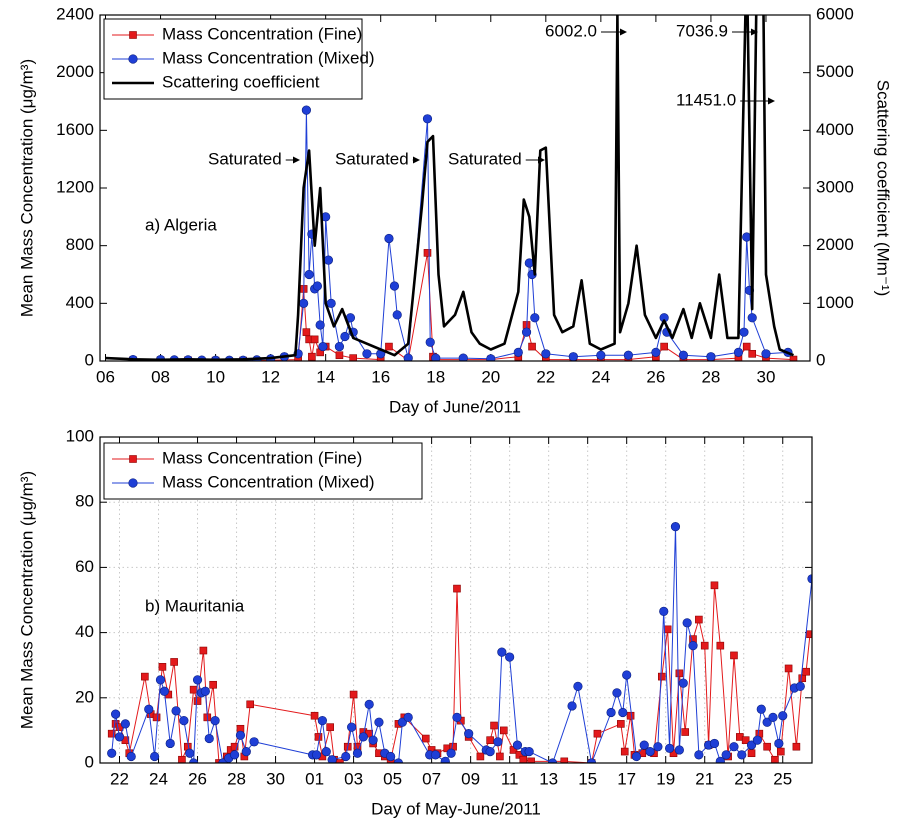 The height and width of the screenshot is (829, 901). I want to click on x-tick-label: 28, so click(710, 376).